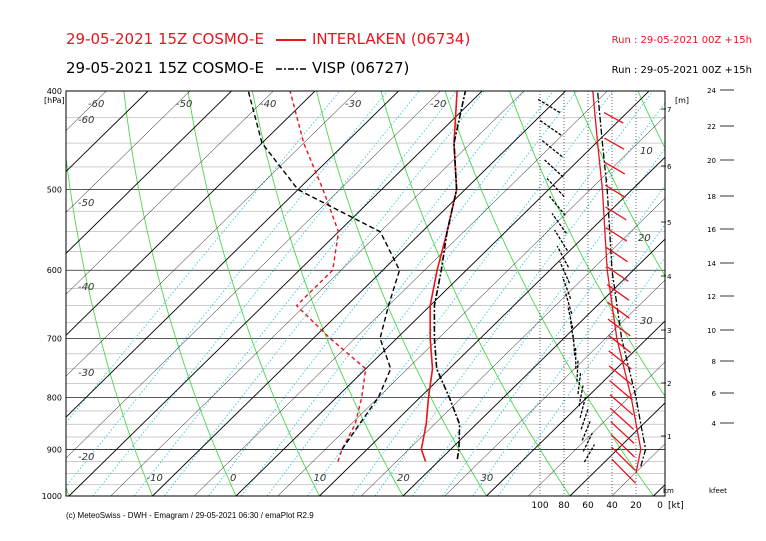 The image size is (766, 541). I want to click on km-tick-label: 2, so click(669, 384).